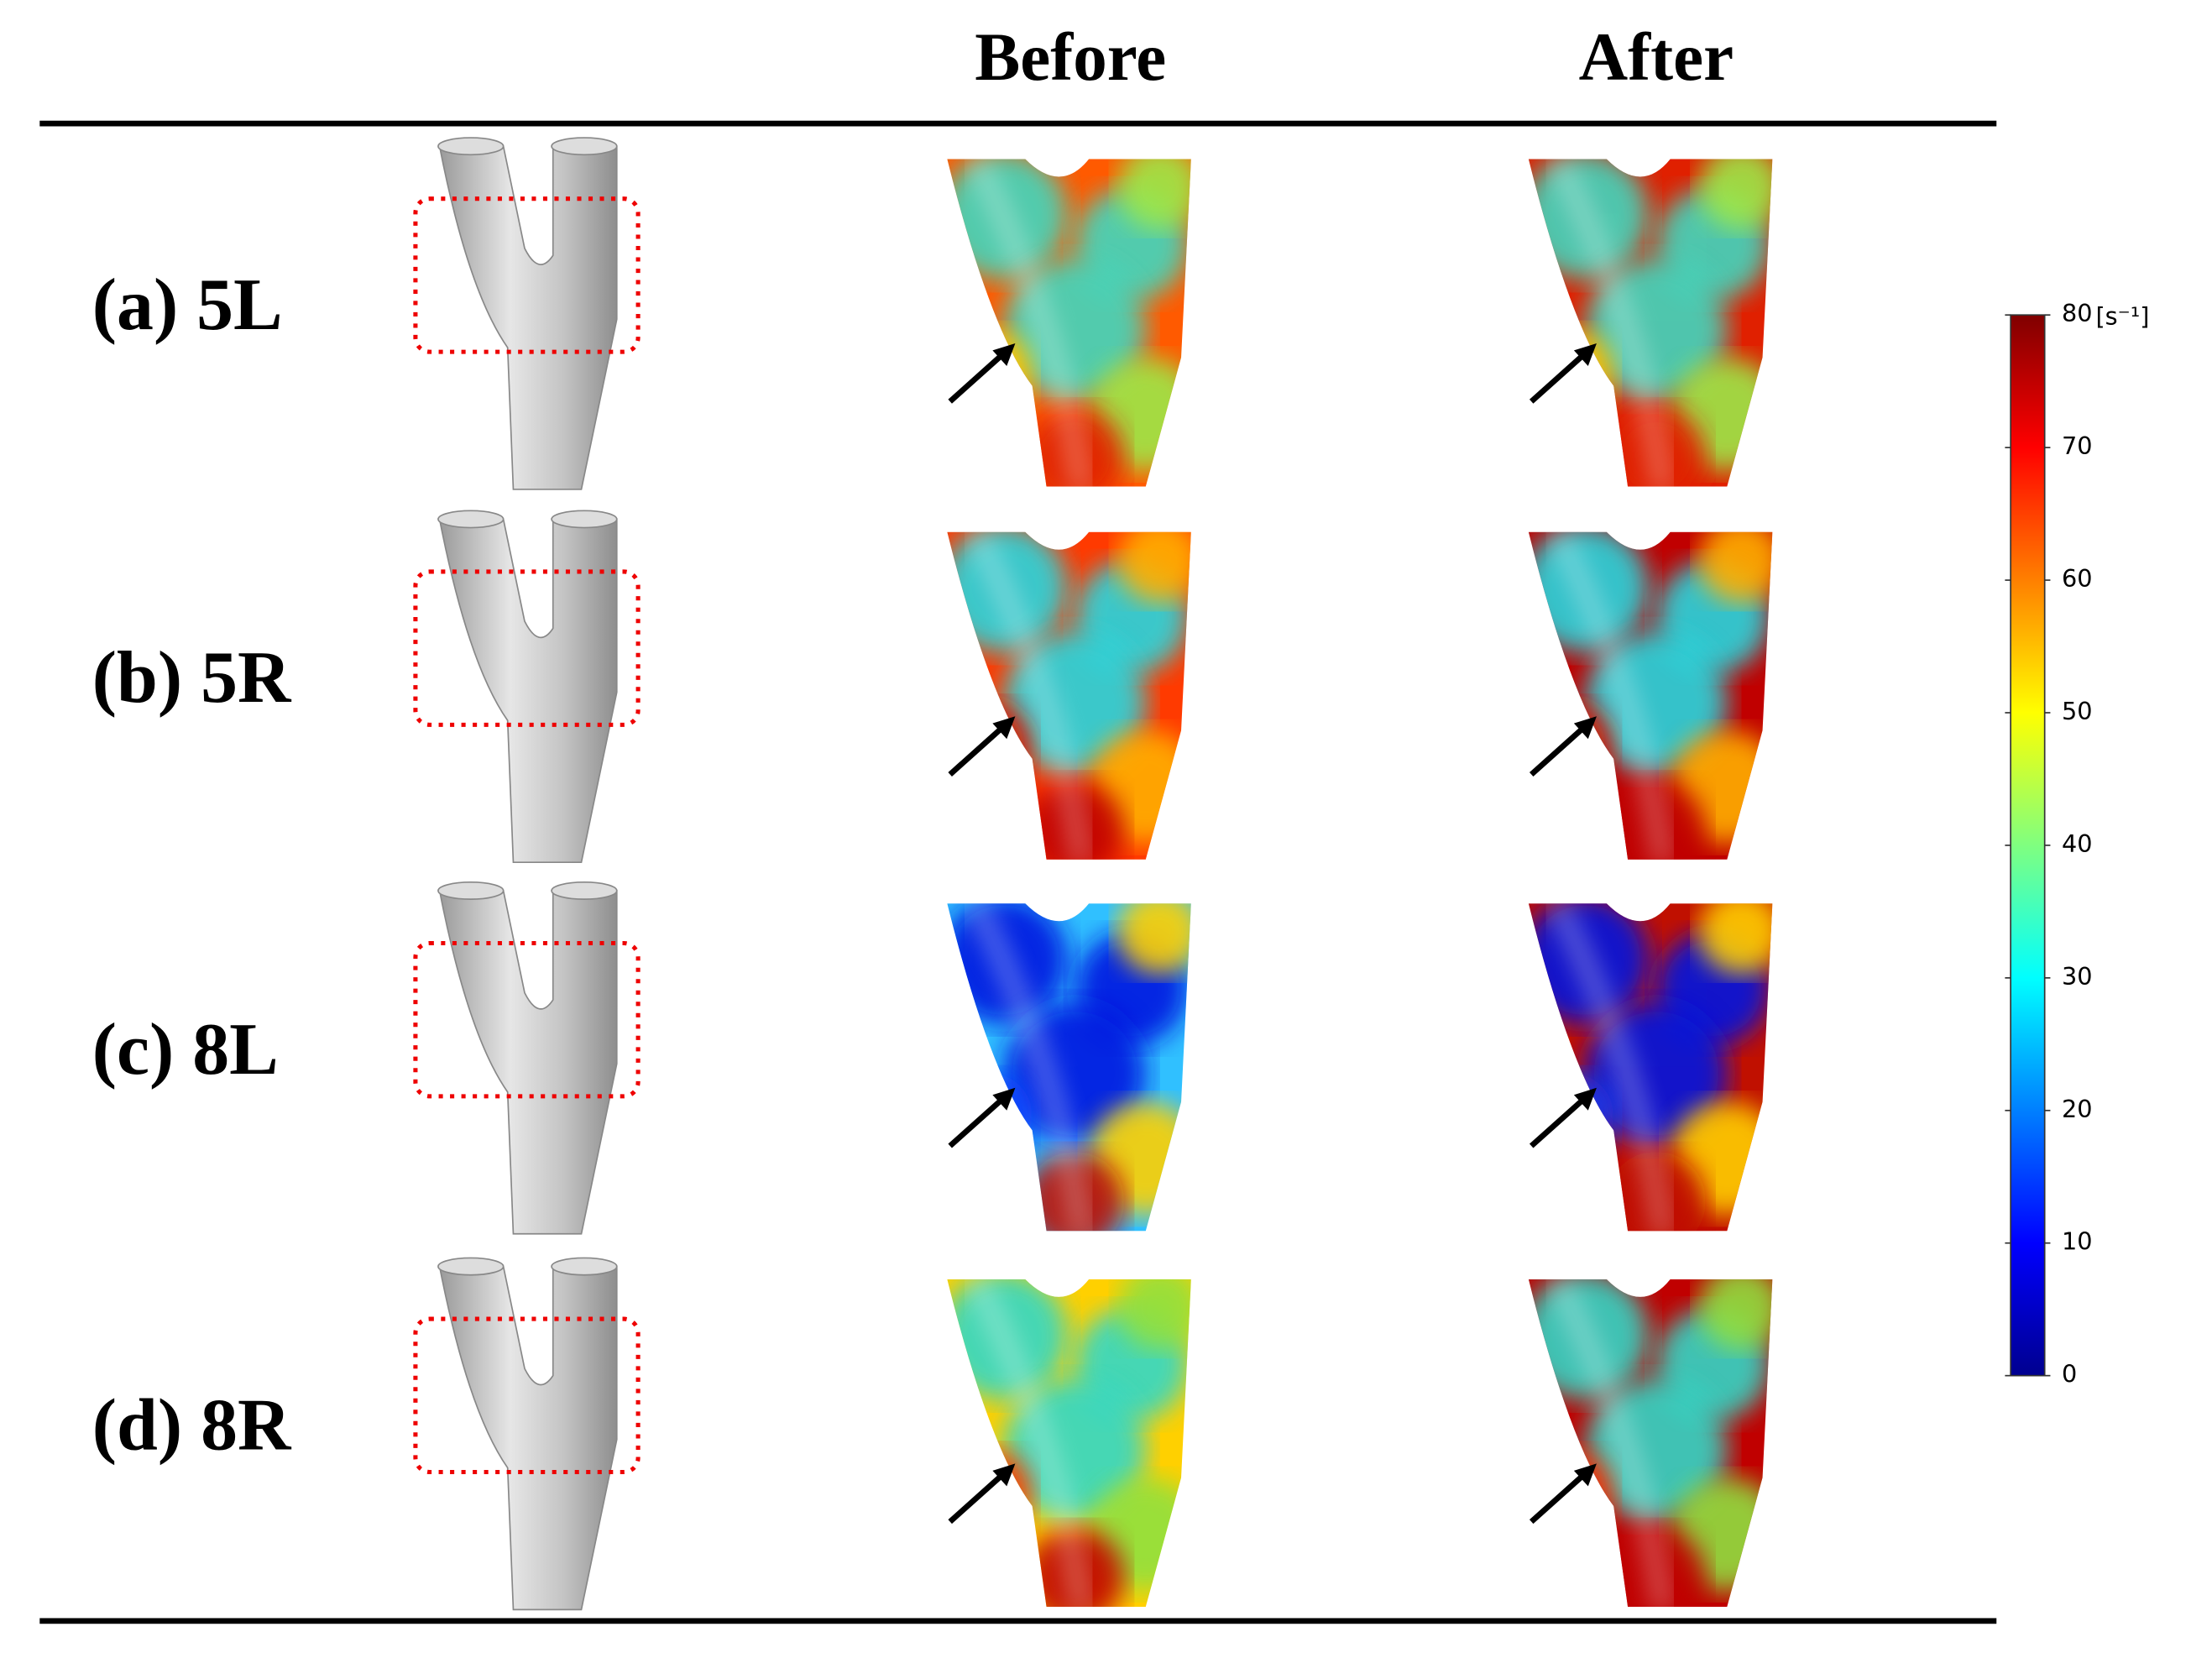  I want to click on row-label: (a) 5L, so click(187, 304).